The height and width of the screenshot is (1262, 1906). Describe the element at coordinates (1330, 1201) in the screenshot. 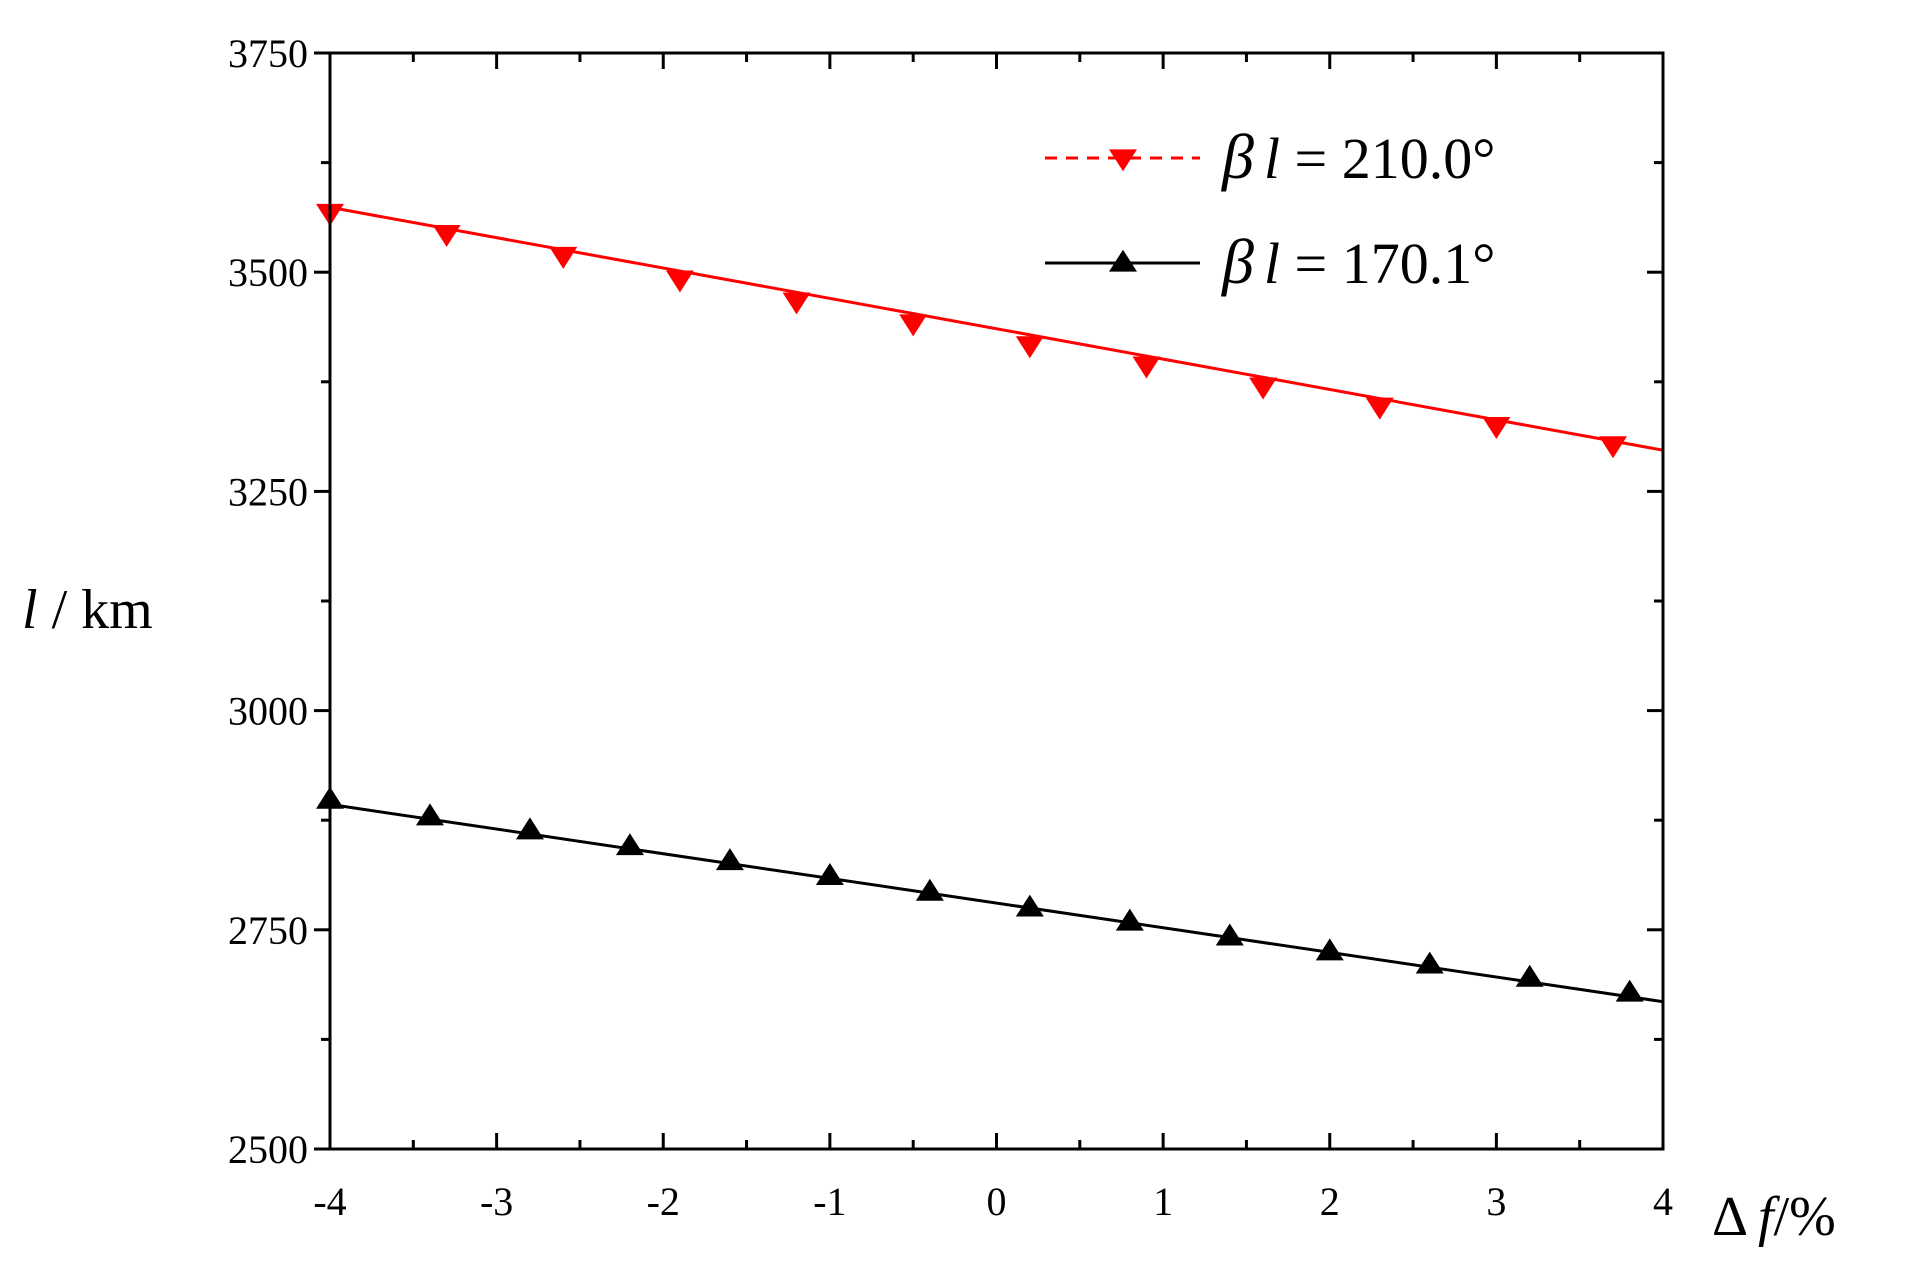

I see `x-tick-label: 2` at that location.